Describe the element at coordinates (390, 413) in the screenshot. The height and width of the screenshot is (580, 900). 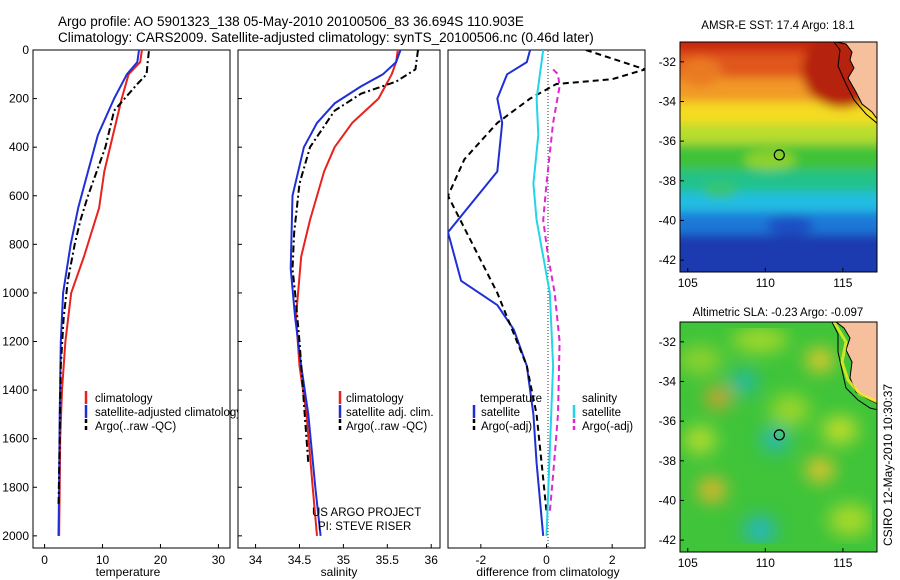
I see `legend-label-satellite: satellite adj. clim.` at that location.